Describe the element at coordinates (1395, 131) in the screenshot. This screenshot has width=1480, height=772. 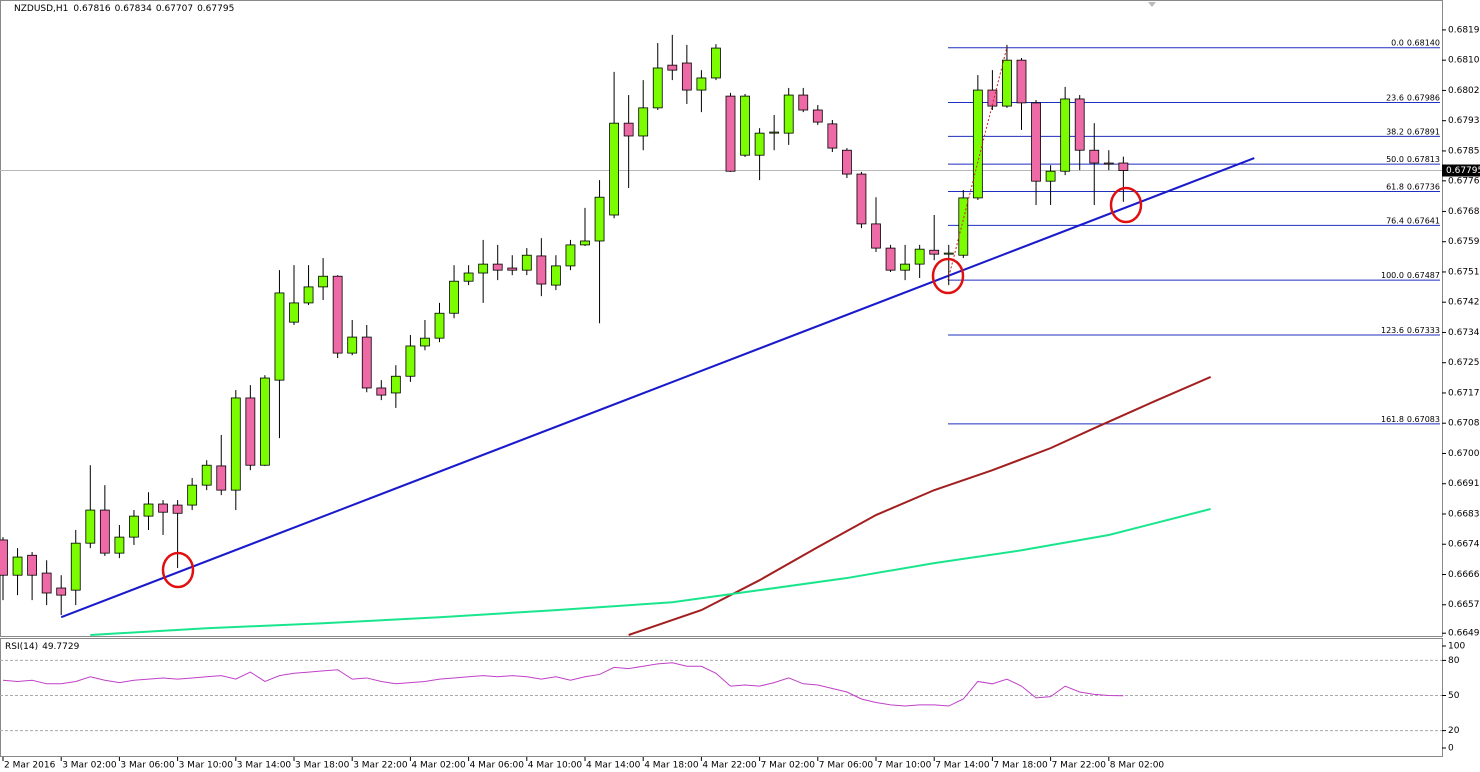
I see `fib-ratio: 38.2` at that location.